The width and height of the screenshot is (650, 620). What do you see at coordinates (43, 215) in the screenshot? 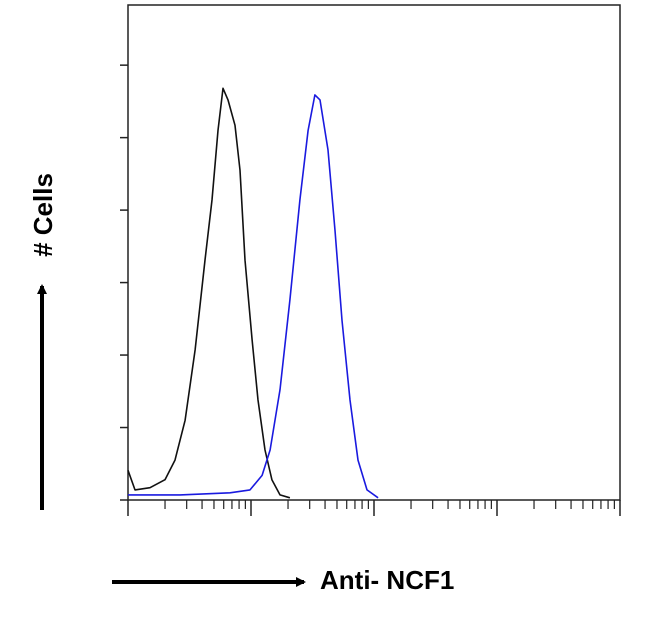
I see `y-axis-title: # Cells` at bounding box center [43, 215].